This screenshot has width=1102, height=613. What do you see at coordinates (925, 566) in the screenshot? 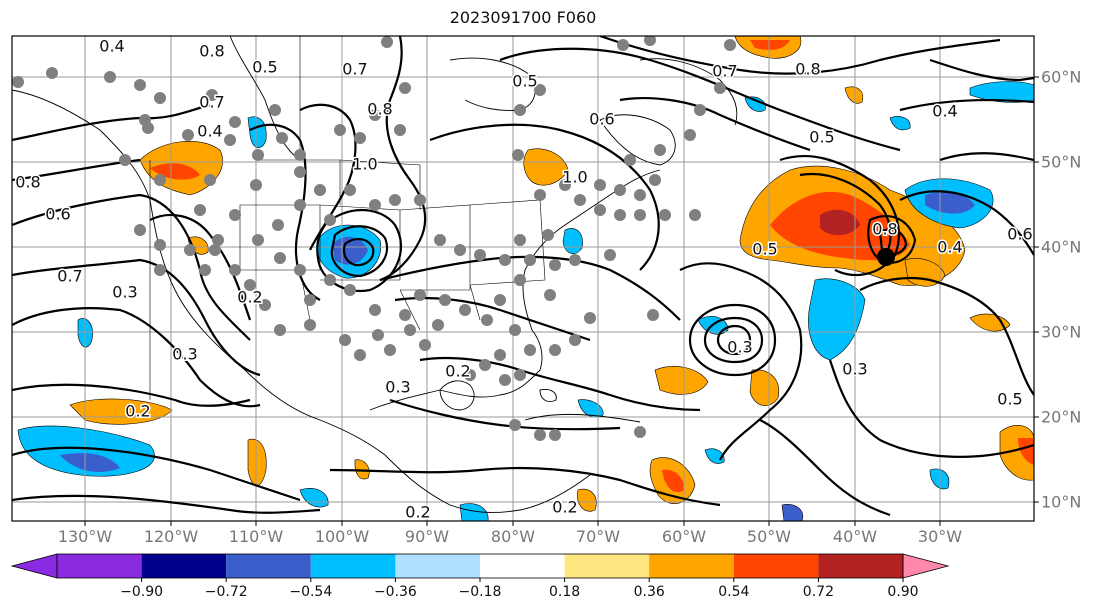
I see `colorbar-arrow-right` at bounding box center [925, 566].